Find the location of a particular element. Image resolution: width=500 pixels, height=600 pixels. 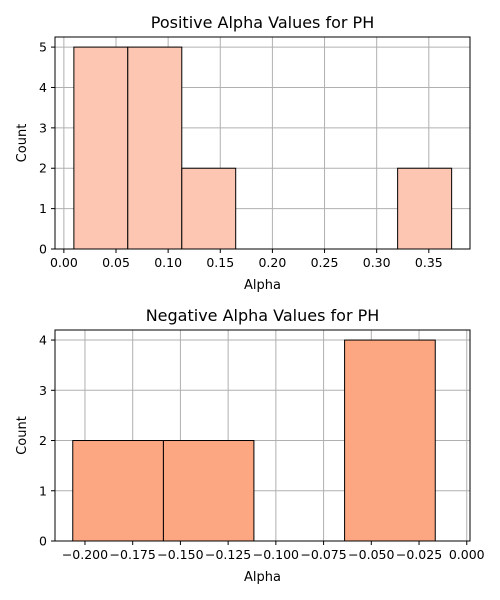

x-tick-label: 0.25 is located at coordinates (325, 262).